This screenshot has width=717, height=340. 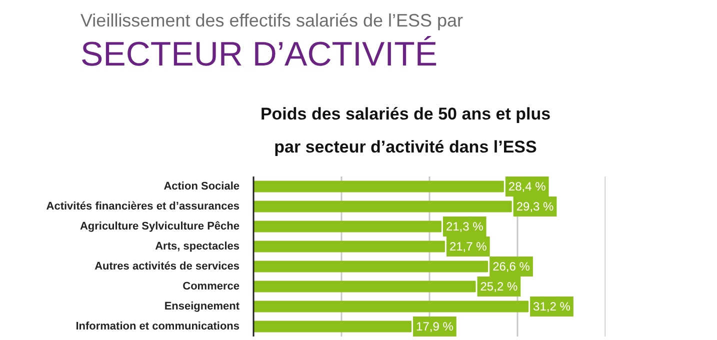 I want to click on data-label: 28,4 %, so click(x=527, y=187).